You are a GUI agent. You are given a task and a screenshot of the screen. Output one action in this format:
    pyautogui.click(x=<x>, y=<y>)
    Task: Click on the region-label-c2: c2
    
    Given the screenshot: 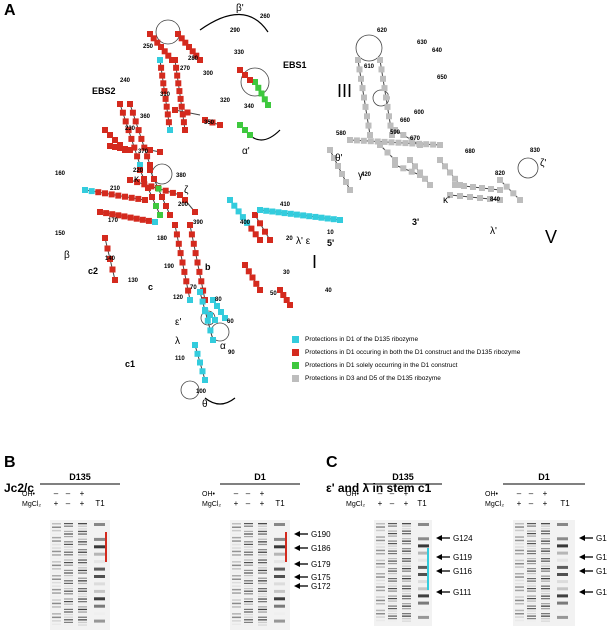 What is the action you would take?
    pyautogui.click(x=93, y=271)
    